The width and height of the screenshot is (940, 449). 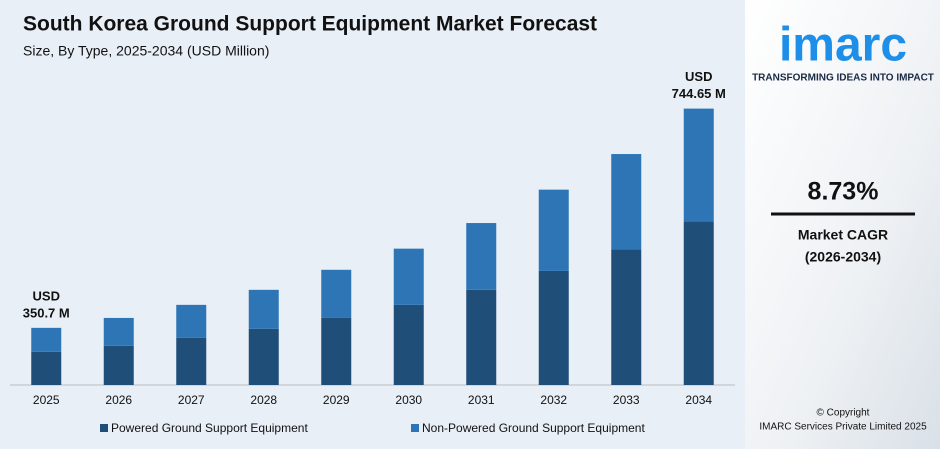 What do you see at coordinates (191, 400) in the screenshot?
I see `x-tick-label: 2027` at bounding box center [191, 400].